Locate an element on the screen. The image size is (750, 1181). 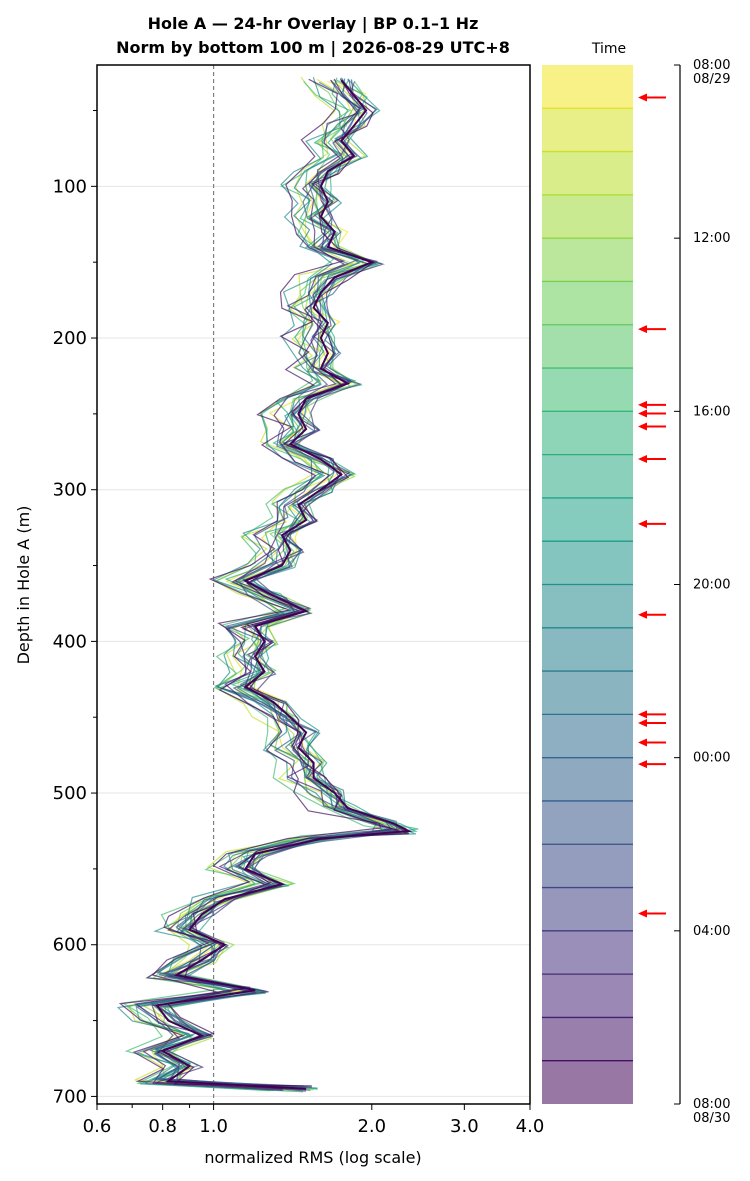
y-tick-label: 100 is located at coordinates (70, 186).